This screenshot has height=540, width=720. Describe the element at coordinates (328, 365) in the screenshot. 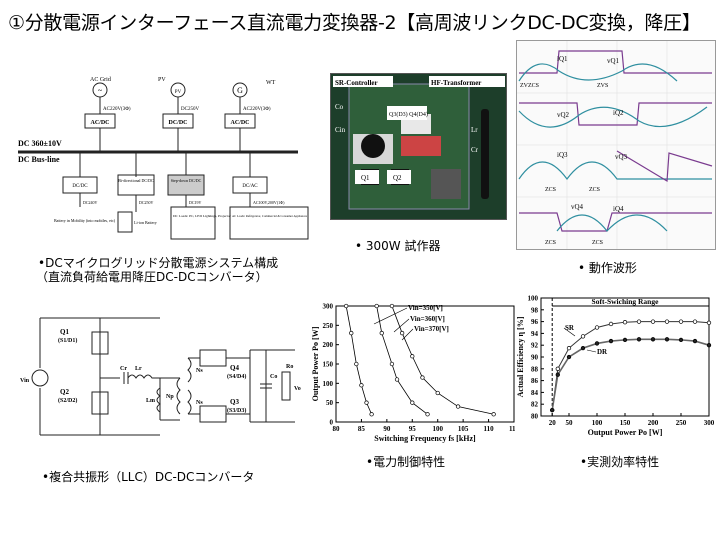

I see `y-tick-label: 150` at that location.